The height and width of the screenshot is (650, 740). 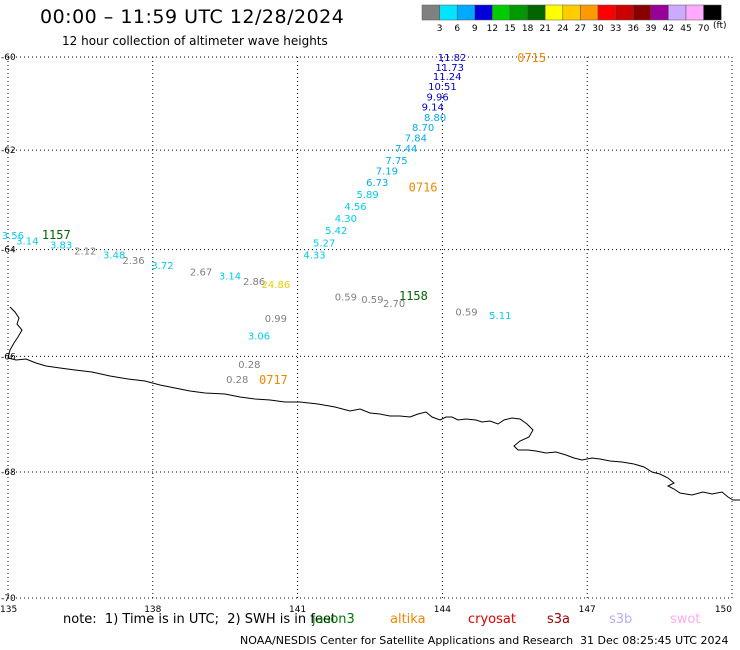 What do you see at coordinates (259, 336) in the screenshot?
I see `wave-height-label: 3.06` at bounding box center [259, 336].